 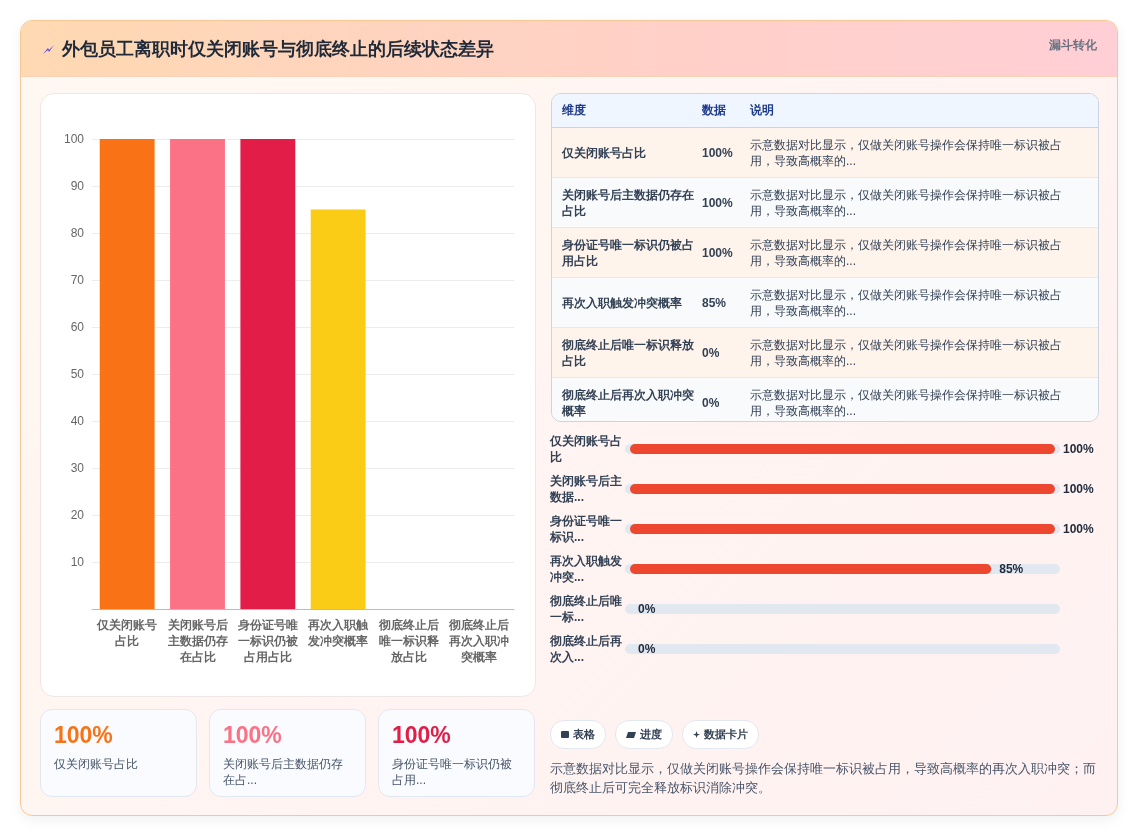 What do you see at coordinates (278, 49) in the screenshot?
I see `chart-title: 外包员工离职时仅关闭账号与彻底终止的后续状态差异` at bounding box center [278, 49].